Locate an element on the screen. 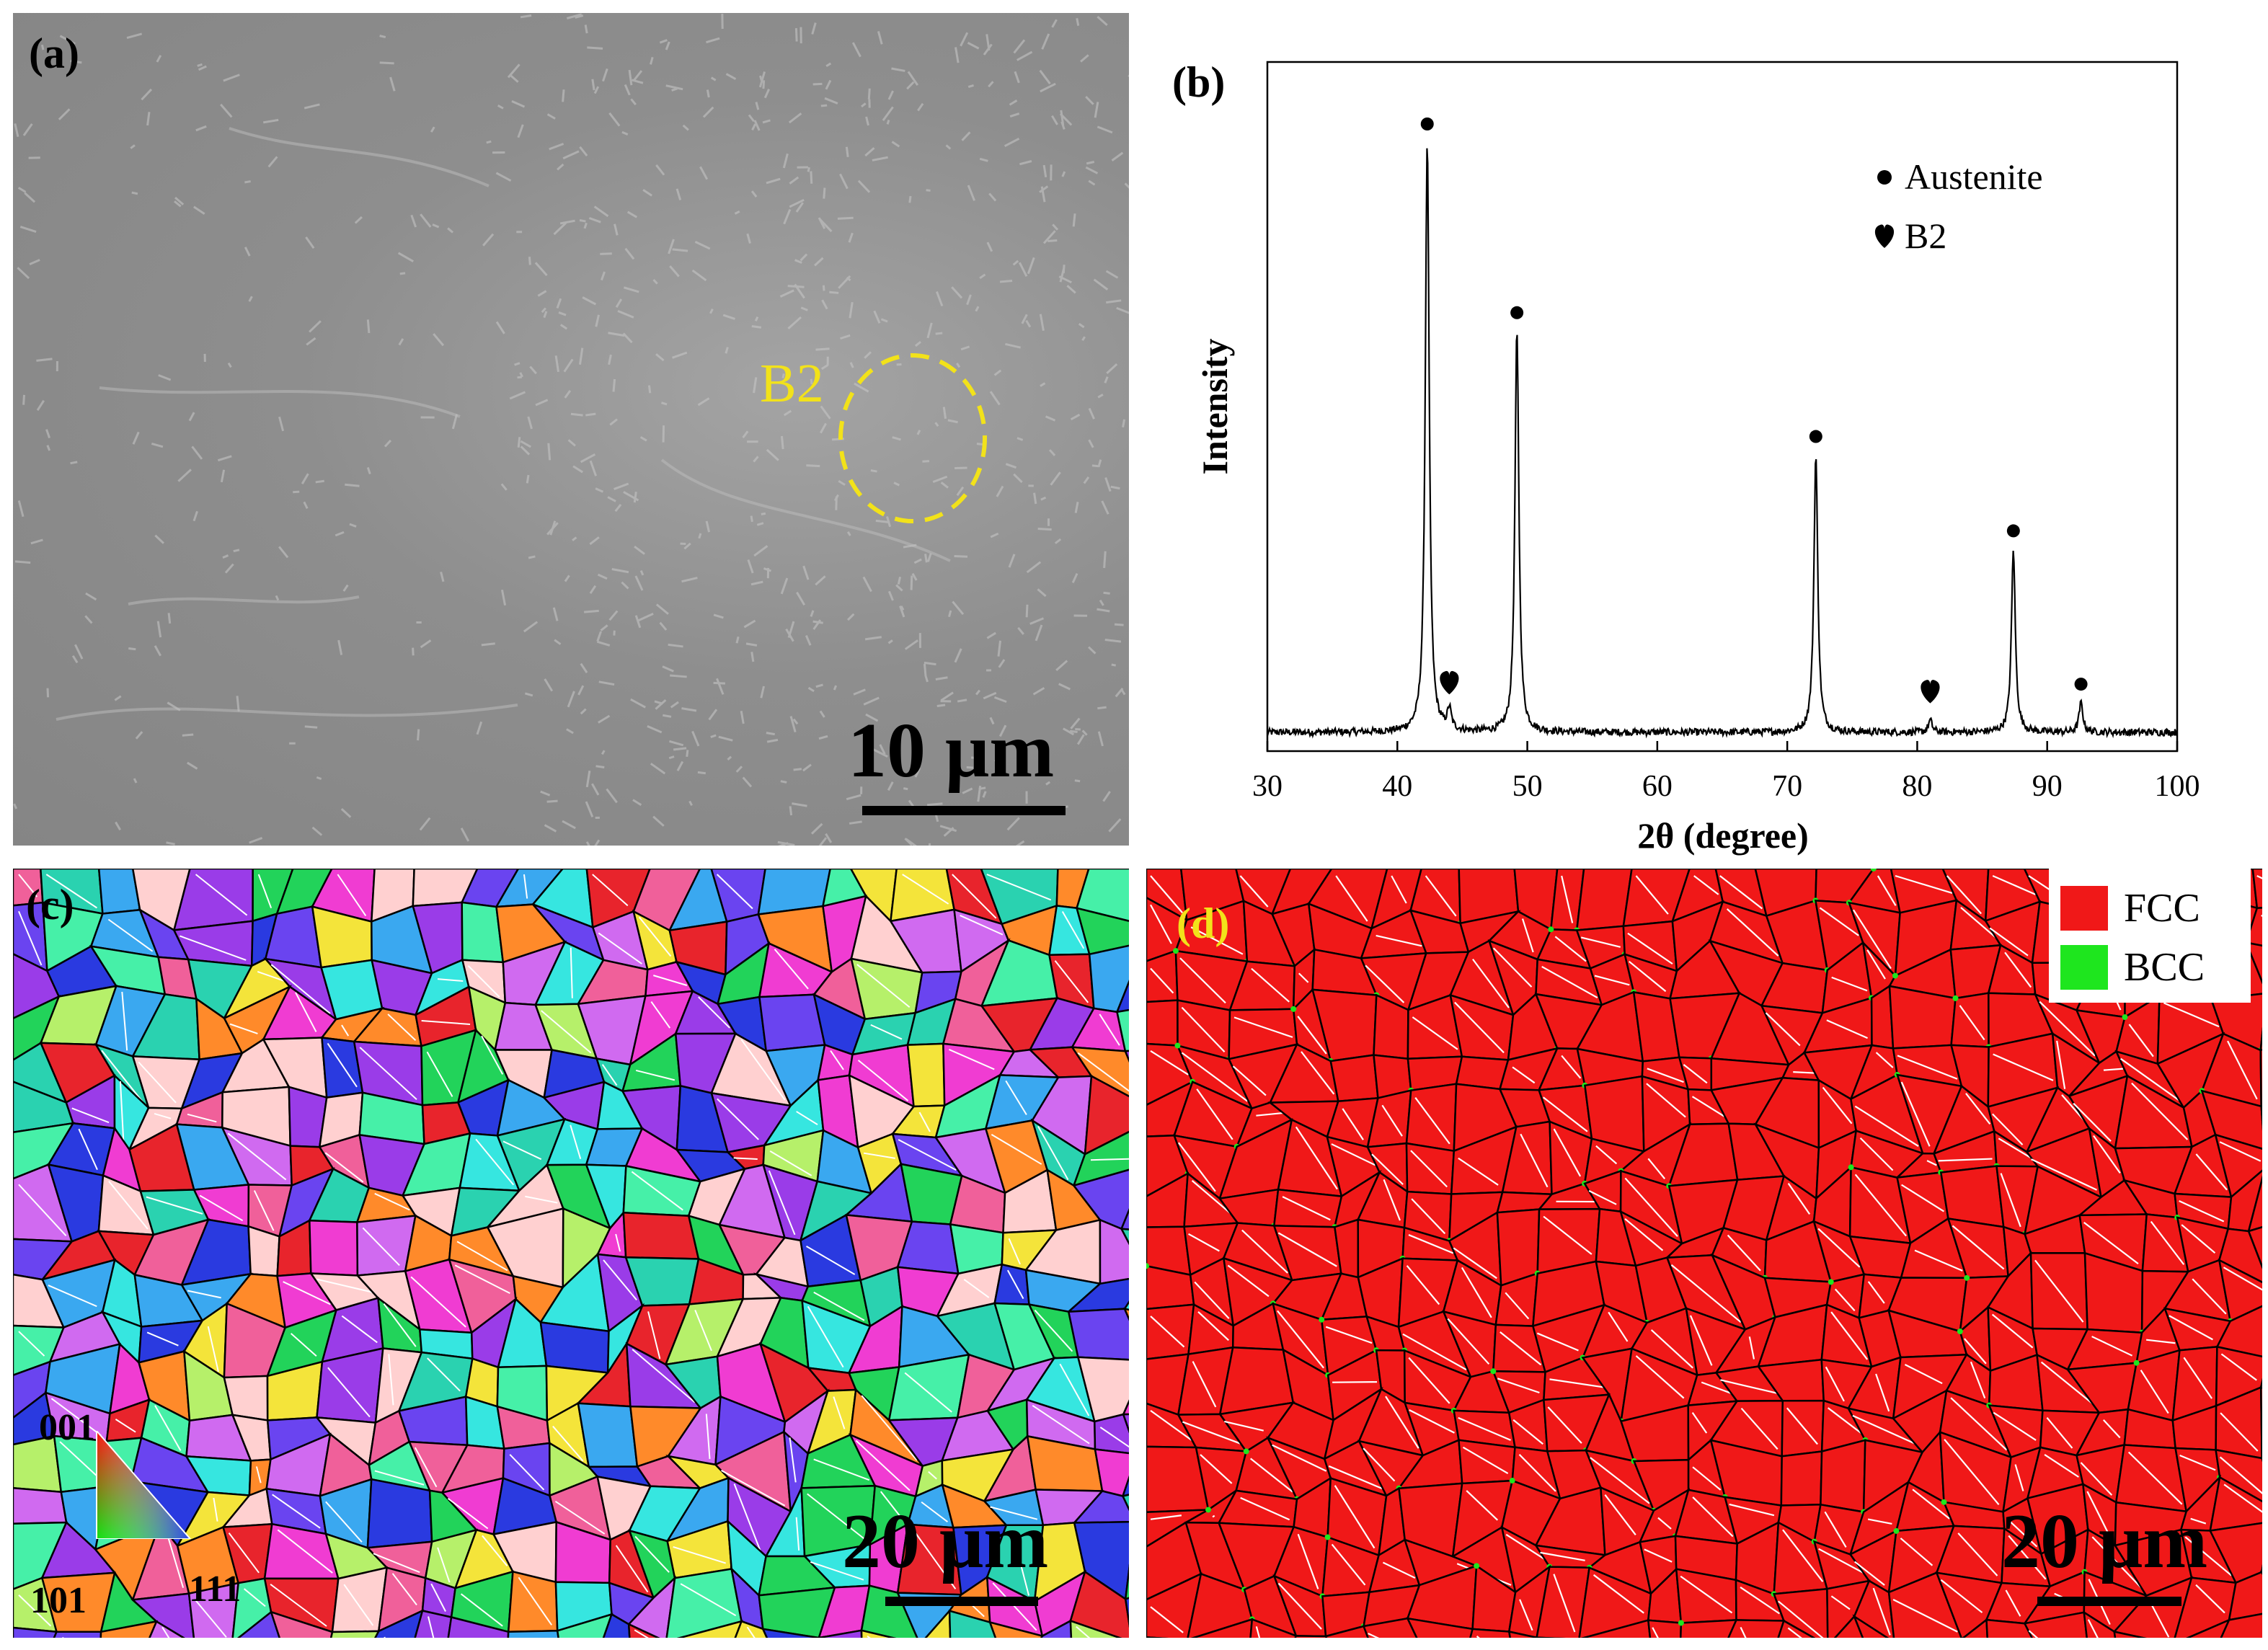 This screenshot has width=2268, height=1650. x-tick-label: 80 is located at coordinates (1917, 786).